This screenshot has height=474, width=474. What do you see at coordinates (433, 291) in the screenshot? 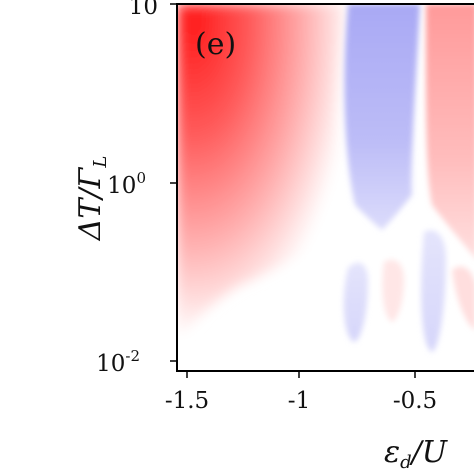
I see `heatmap-region-negative-low-right` at bounding box center [433, 291].